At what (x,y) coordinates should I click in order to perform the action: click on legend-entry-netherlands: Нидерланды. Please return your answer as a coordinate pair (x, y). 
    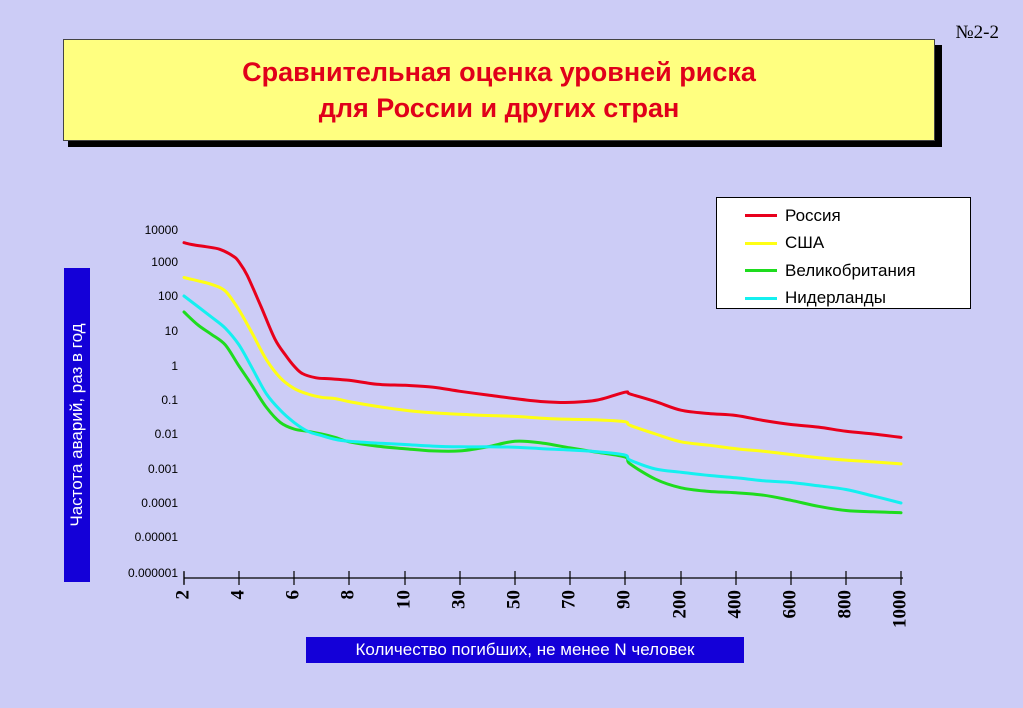
    Looking at the image, I should click on (857, 299).